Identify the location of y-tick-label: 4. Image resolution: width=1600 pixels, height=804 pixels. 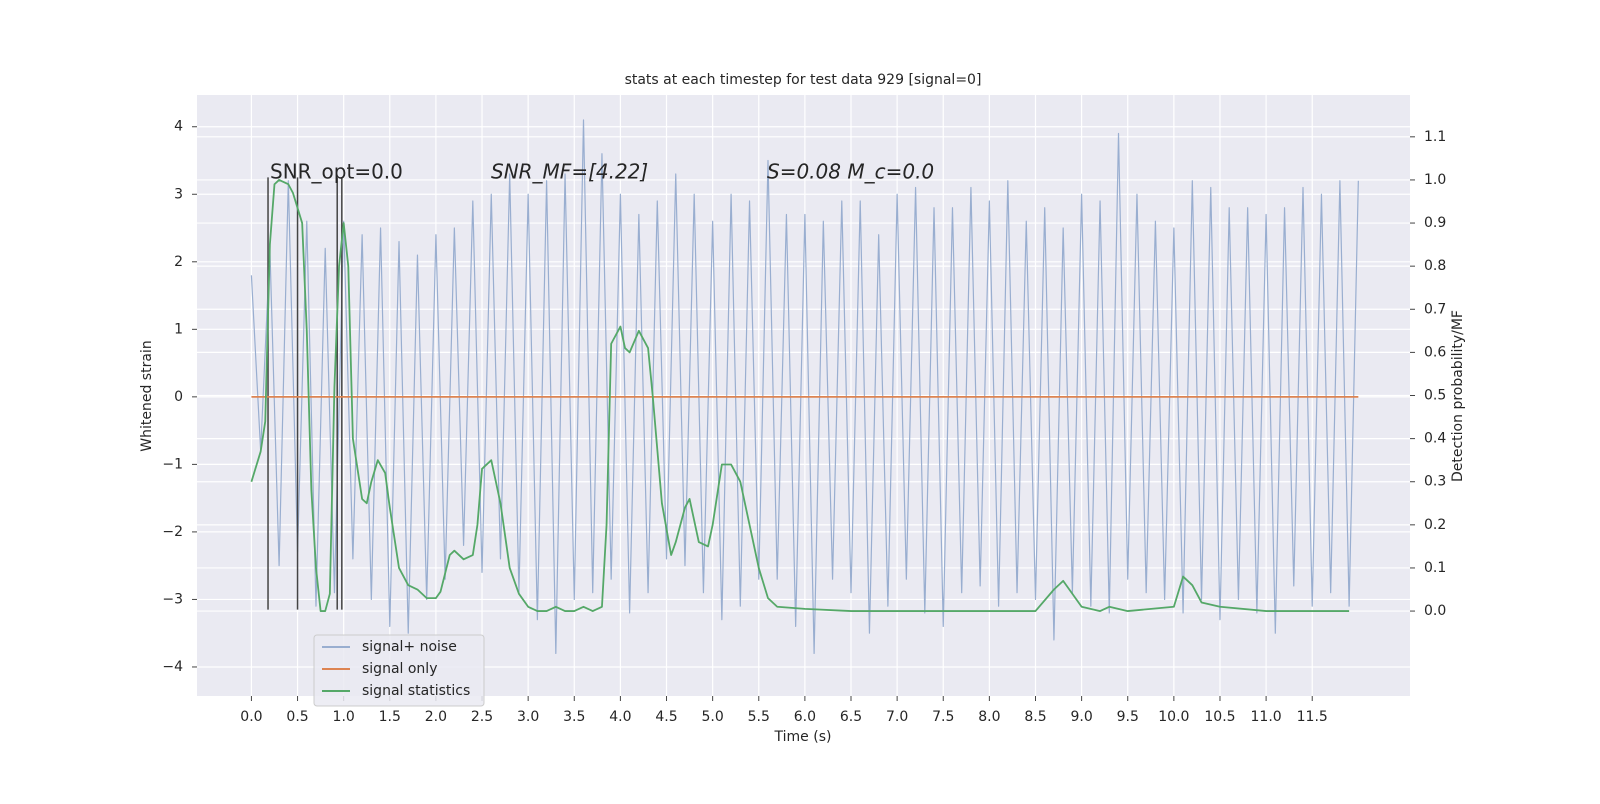
(178, 127).